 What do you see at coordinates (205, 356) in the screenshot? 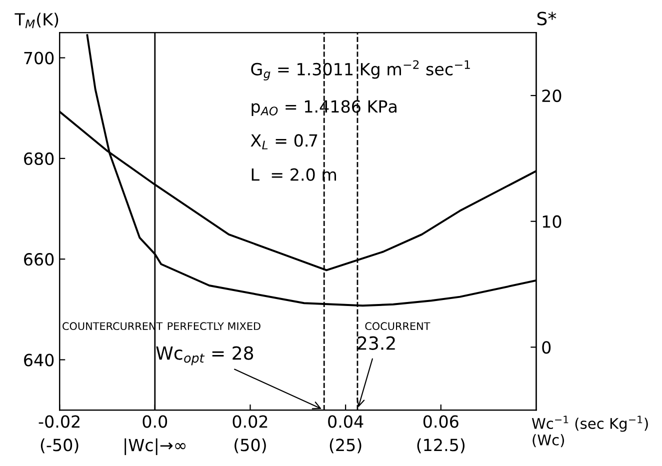
I see `annotation: Wc$_{opt}$ = 28` at bounding box center [205, 356].